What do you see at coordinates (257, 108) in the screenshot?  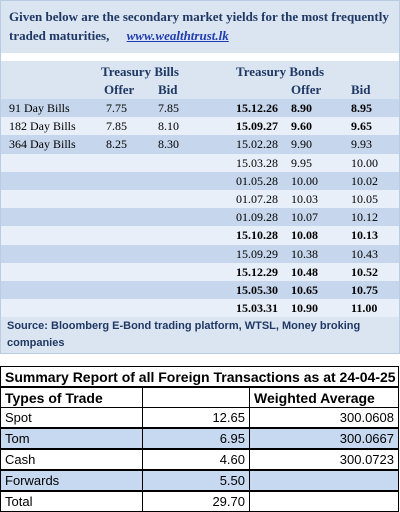 I see `bond-maturity: 15.12.26` at bounding box center [257, 108].